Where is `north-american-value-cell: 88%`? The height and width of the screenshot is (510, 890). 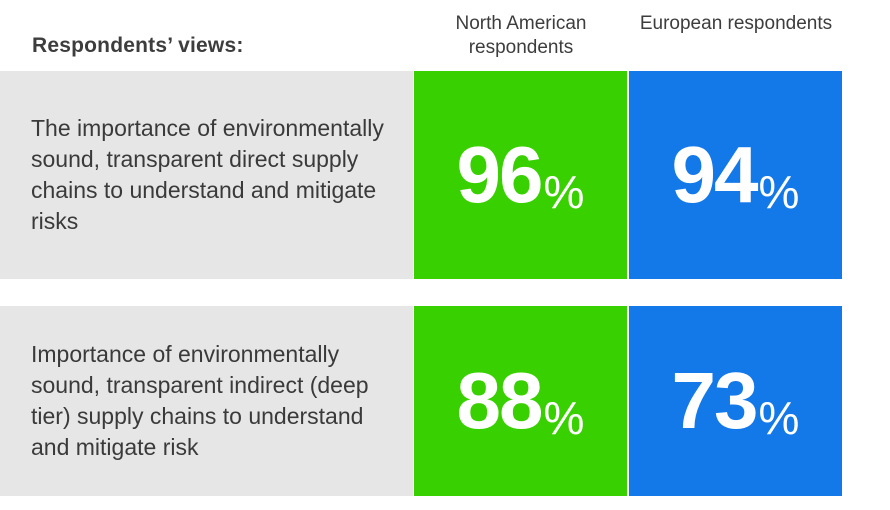 north-american-value-cell: 88% is located at coordinates (520, 401).